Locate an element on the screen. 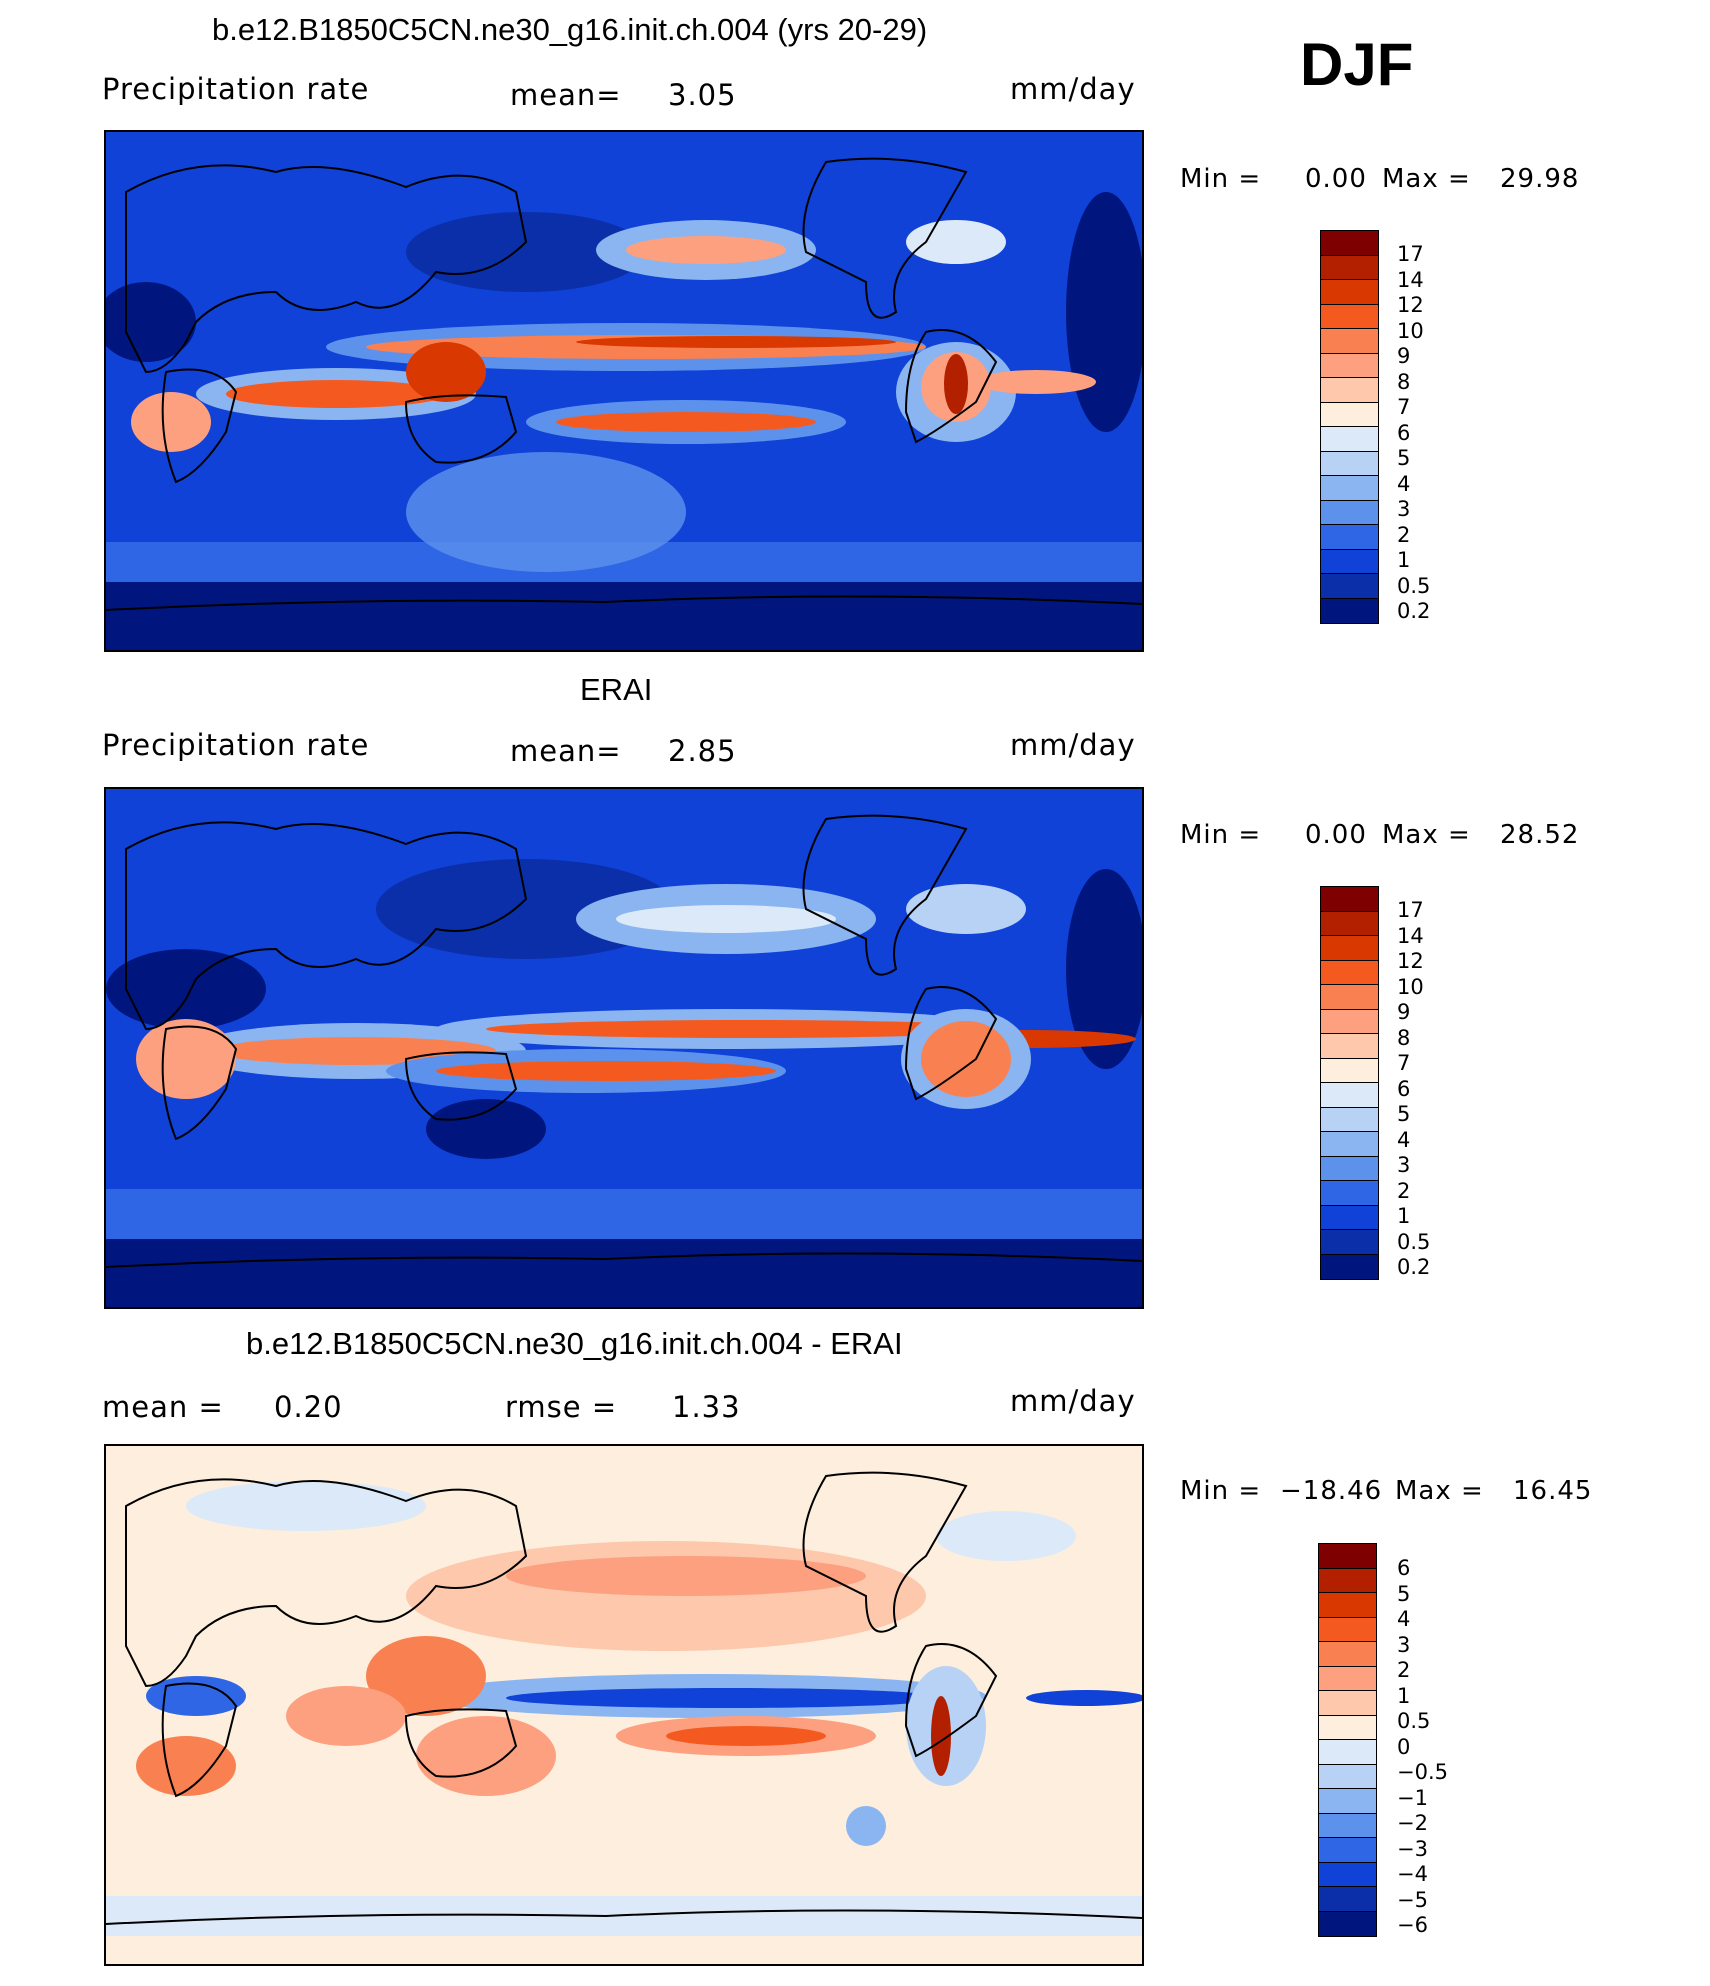  panel3-max-value: 16.45 is located at coordinates (1553, 1491).